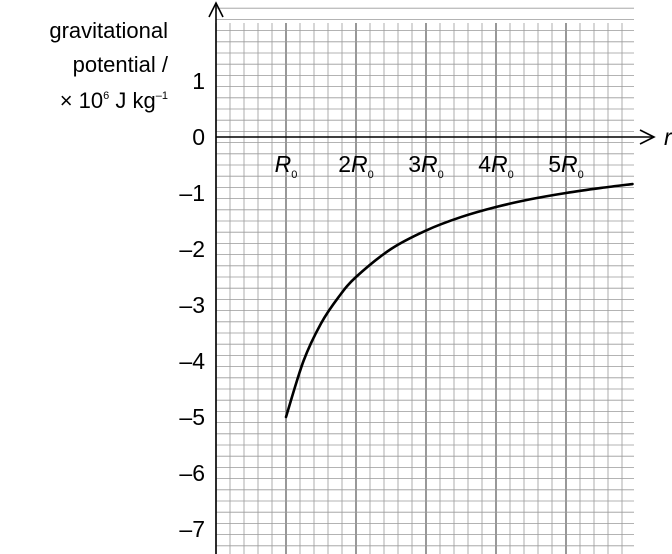 The width and height of the screenshot is (672, 554). What do you see at coordinates (192, 529) in the screenshot?
I see `y-tick-label: –7` at bounding box center [192, 529].